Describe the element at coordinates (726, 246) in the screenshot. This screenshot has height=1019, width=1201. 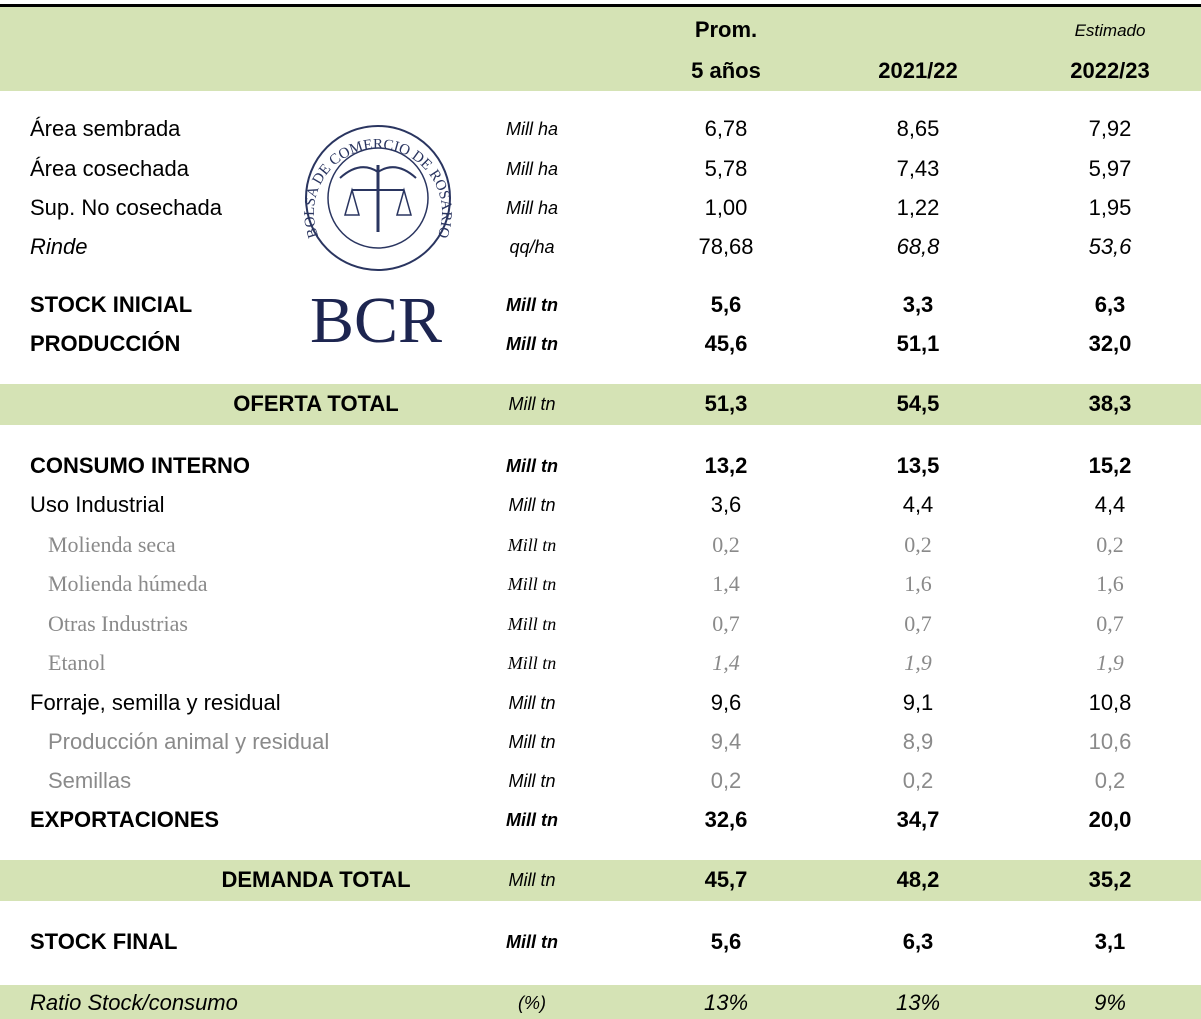
I see `row-value: 78,68` at that location.